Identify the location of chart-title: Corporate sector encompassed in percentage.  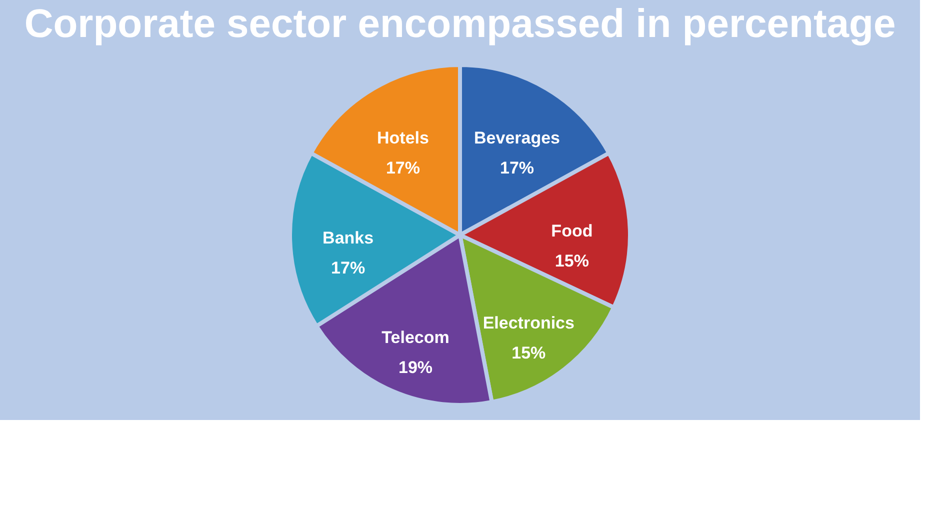
(460, 24).